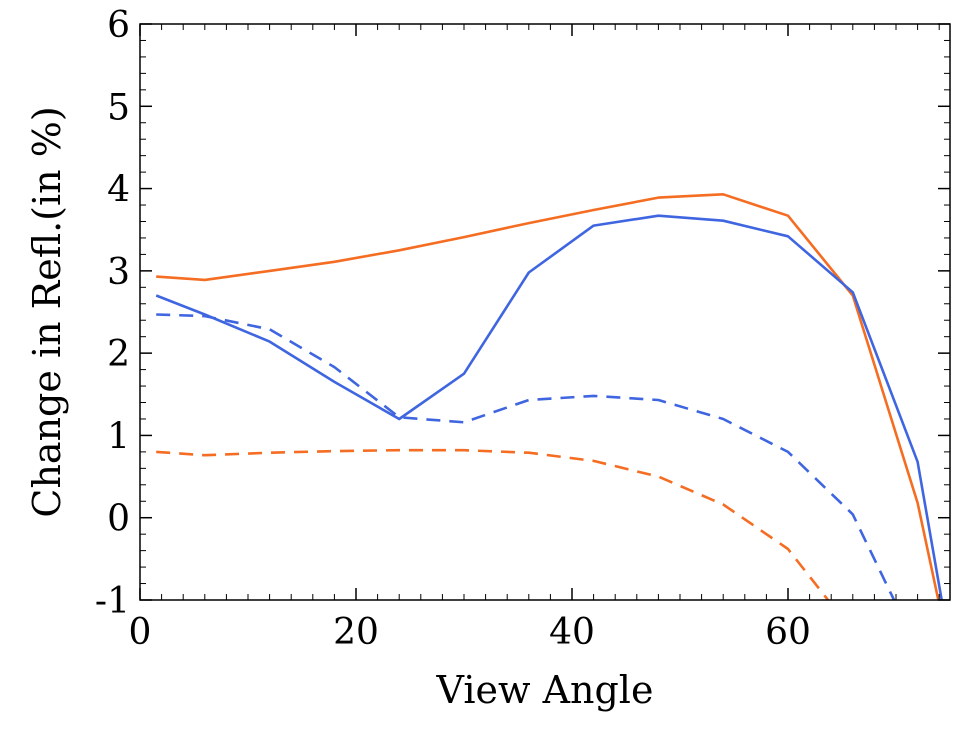 Image resolution: width=972 pixels, height=738 pixels. Describe the element at coordinates (545, 690) in the screenshot. I see `x-axis-title: View Angle` at that location.